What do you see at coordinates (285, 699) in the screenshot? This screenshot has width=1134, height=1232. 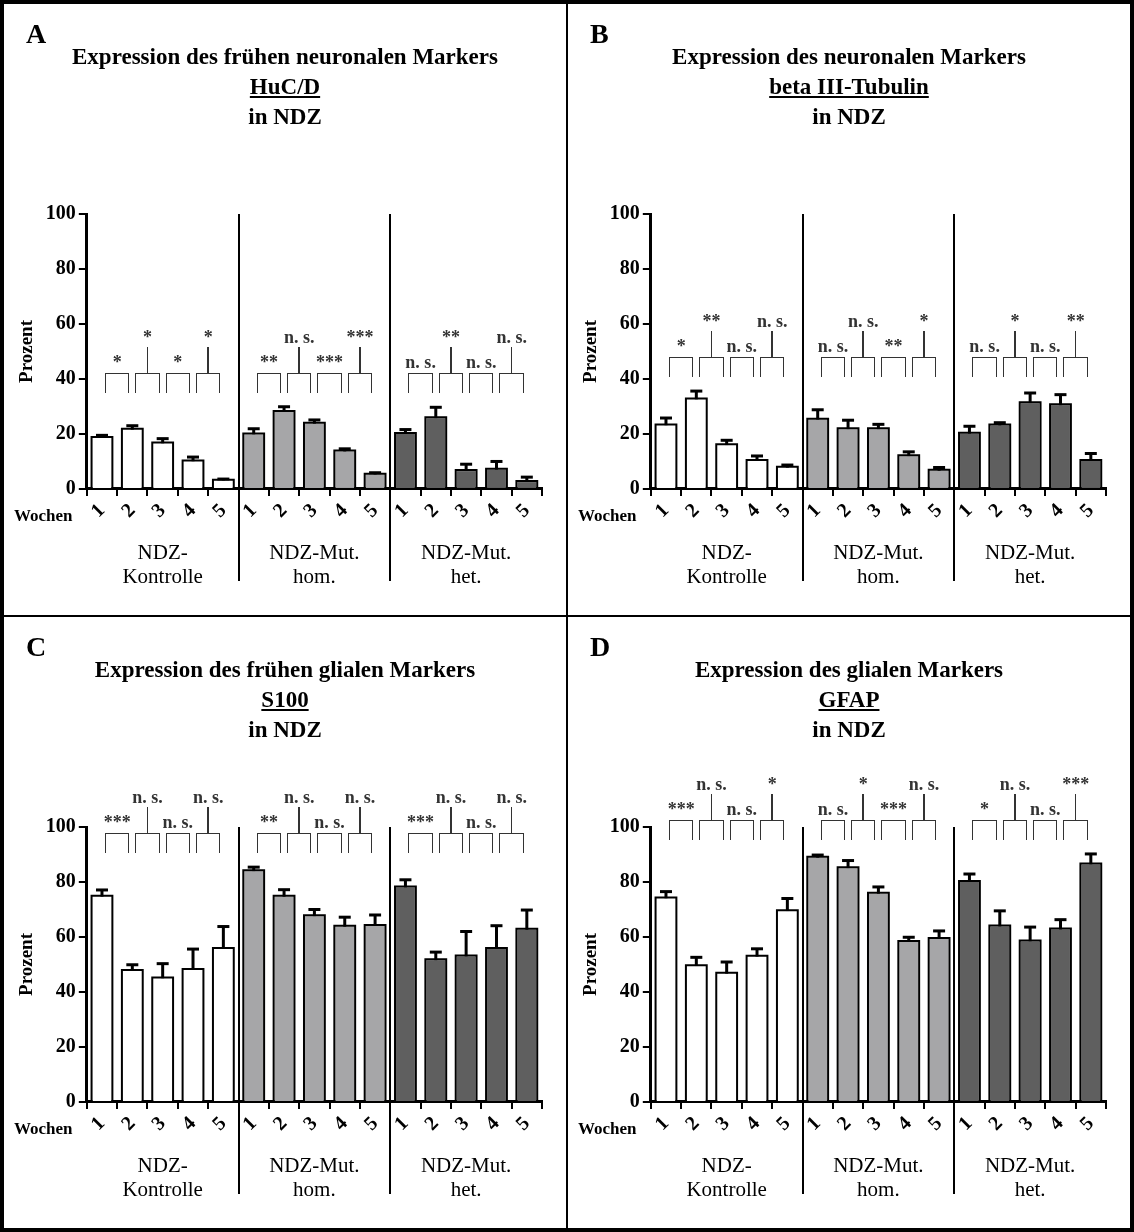 I see `chart-title: Expression des frühen glialen Markers S100 in NDZ` at bounding box center [285, 699].